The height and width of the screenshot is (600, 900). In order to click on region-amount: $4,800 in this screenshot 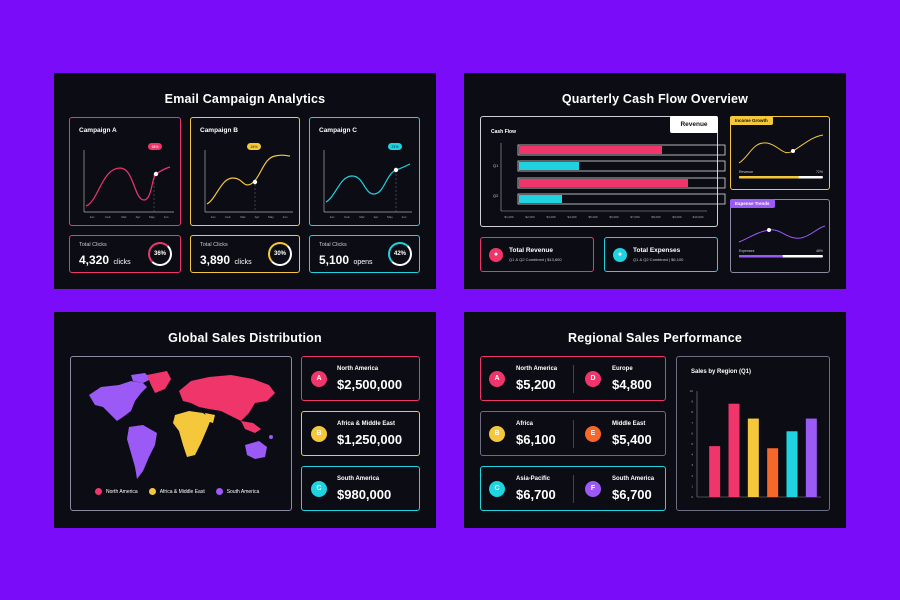, I will do `click(632, 384)`.